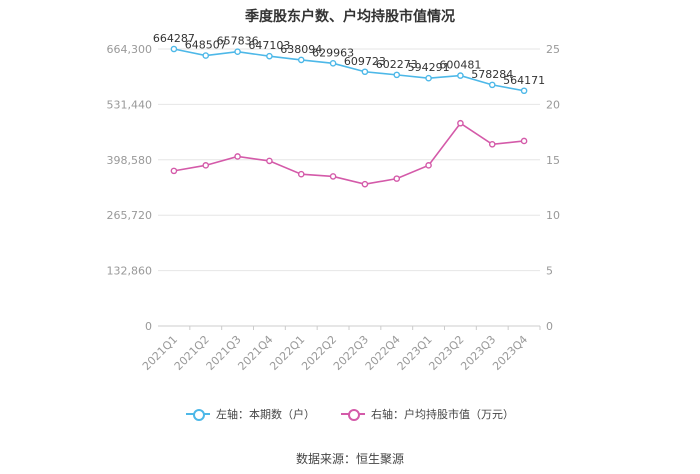 The width and height of the screenshot is (700, 474). I want to click on series-line-right, so click(349, 153).